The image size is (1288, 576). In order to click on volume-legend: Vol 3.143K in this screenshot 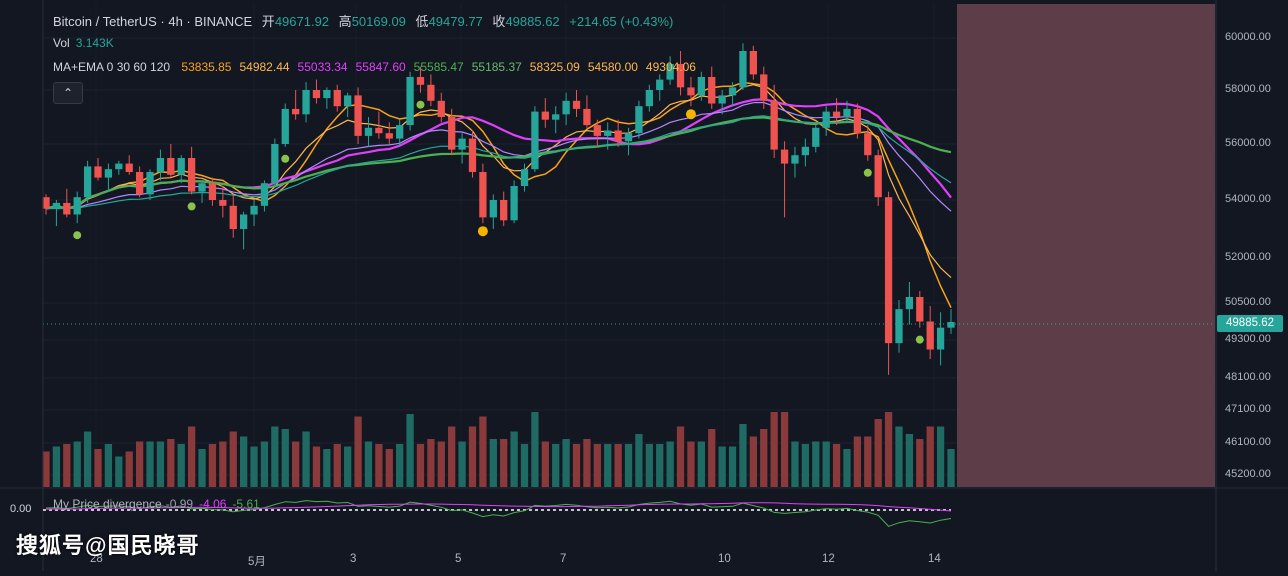, I will do `click(83, 43)`.